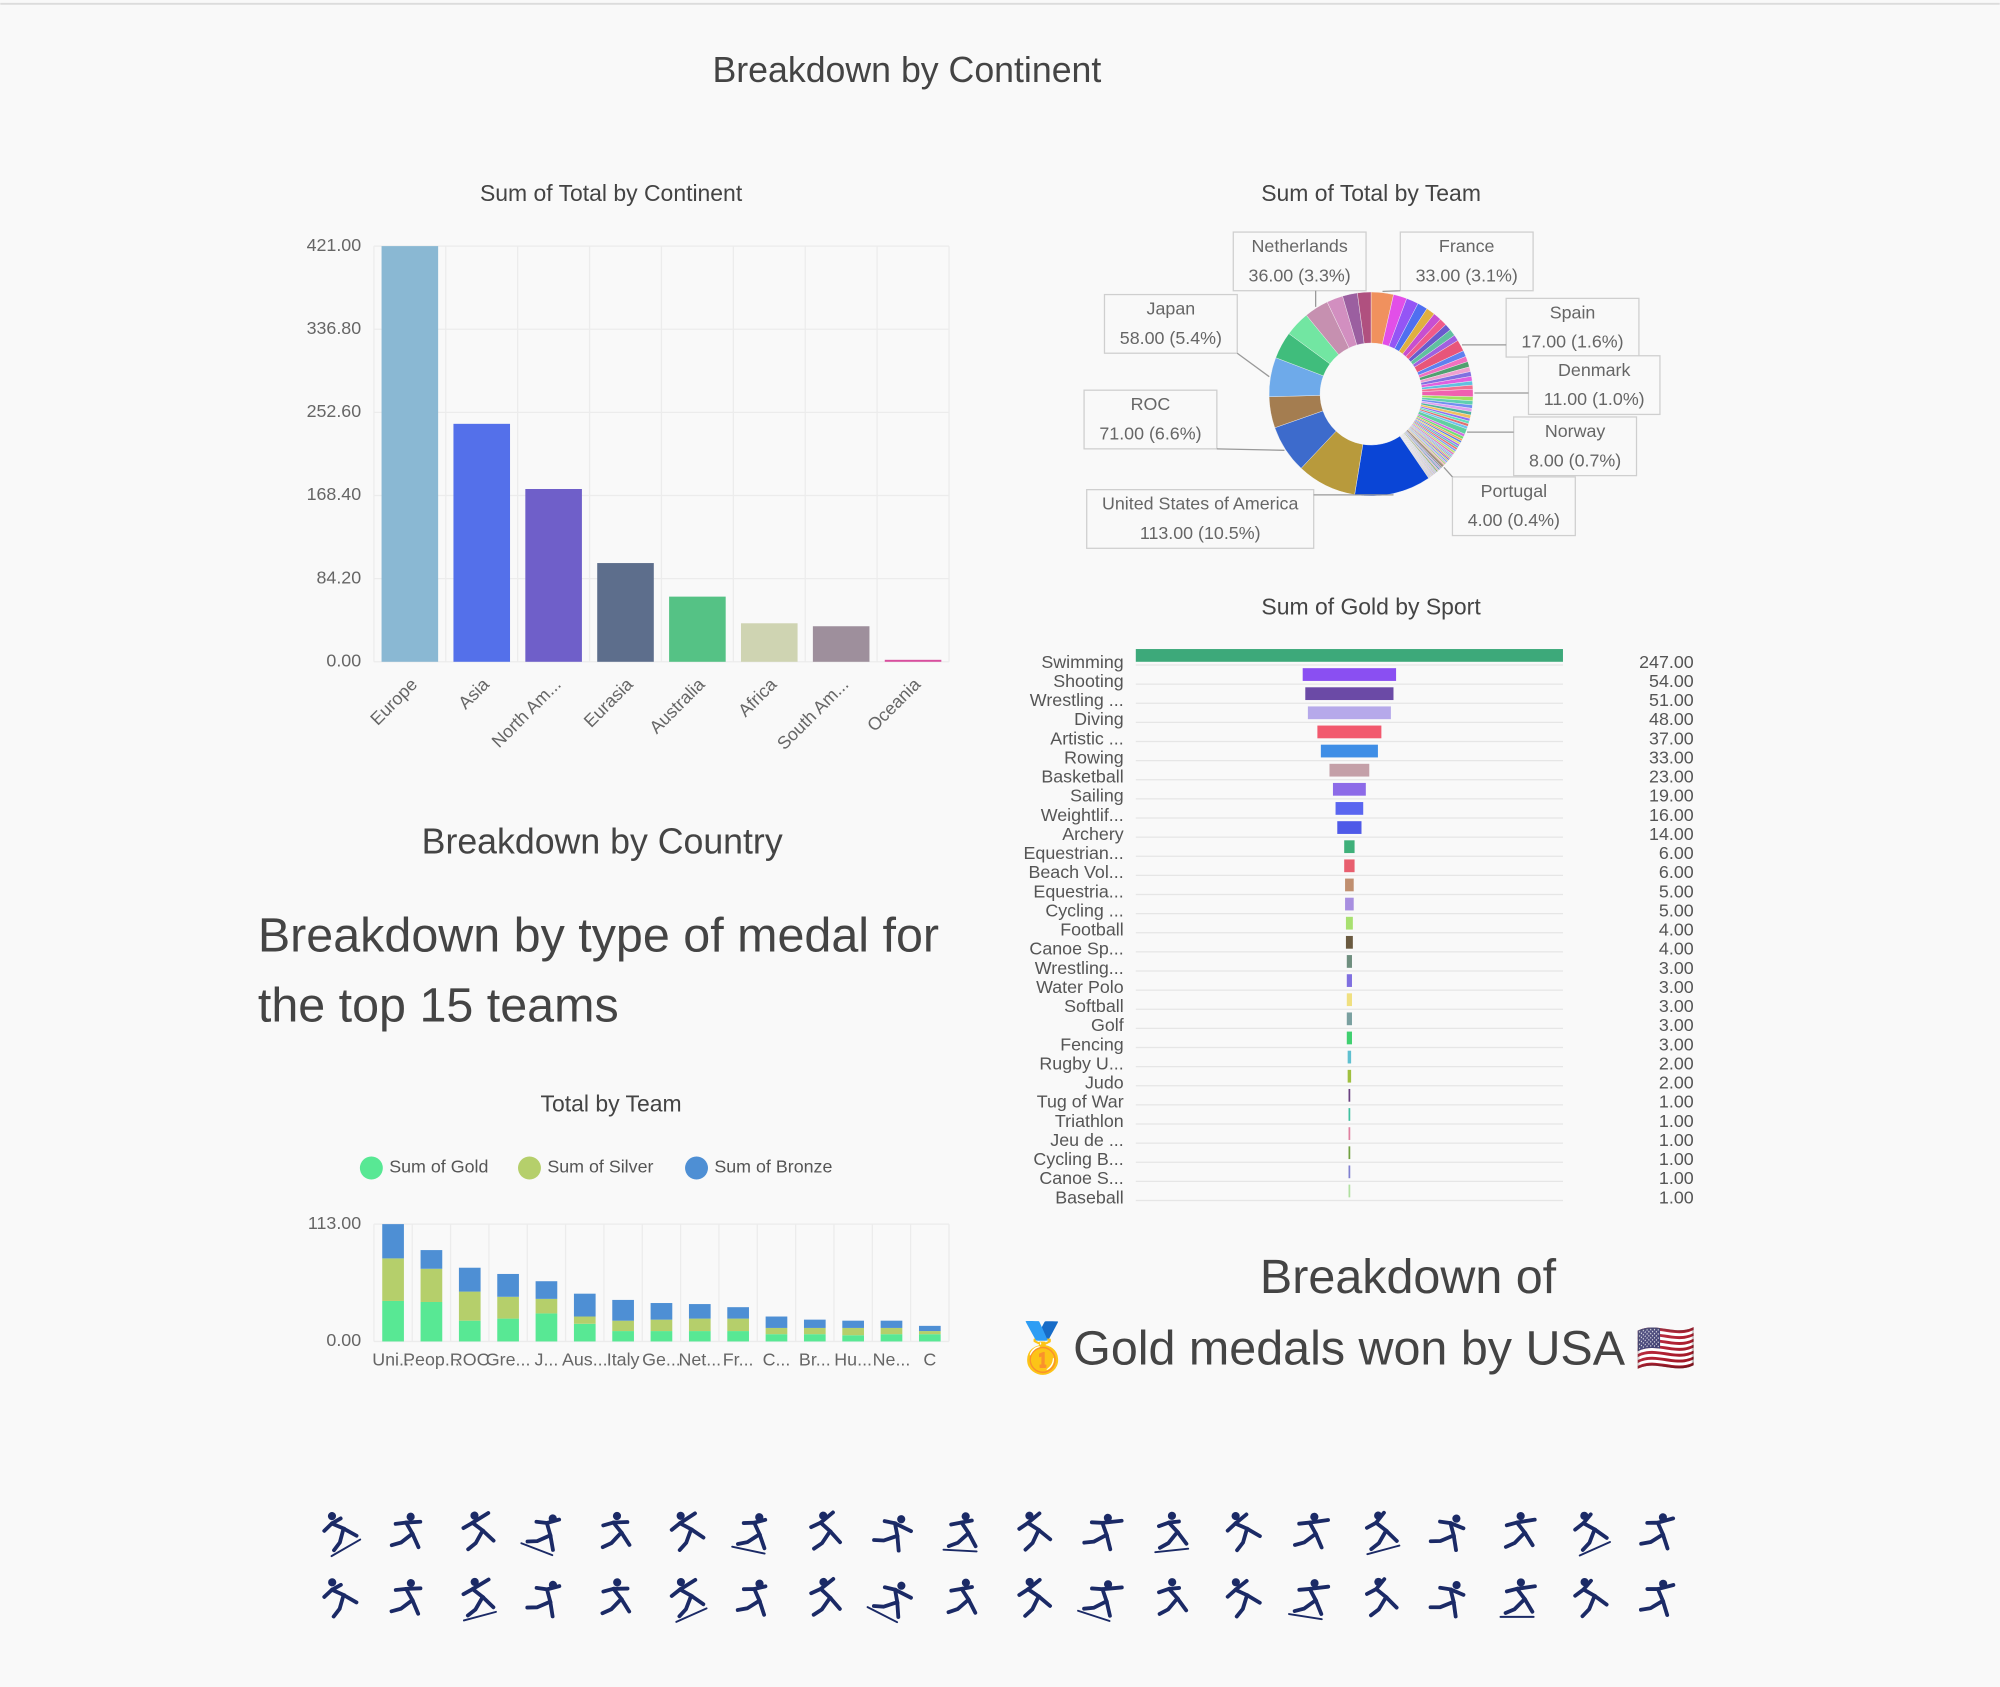 This screenshot has height=1687, width=2000. What do you see at coordinates (600, 1167) in the screenshot?
I see `legend-label: Sum of Silver` at bounding box center [600, 1167].